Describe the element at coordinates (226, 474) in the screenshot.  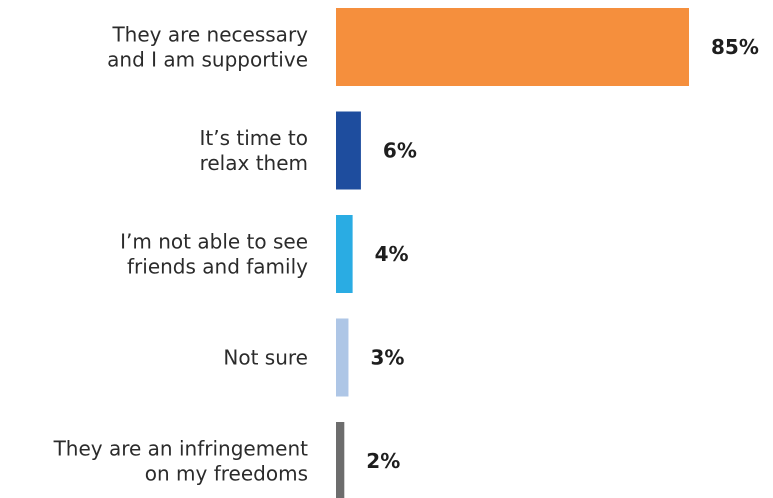
I see `category-label-line: on my freedoms` at that location.